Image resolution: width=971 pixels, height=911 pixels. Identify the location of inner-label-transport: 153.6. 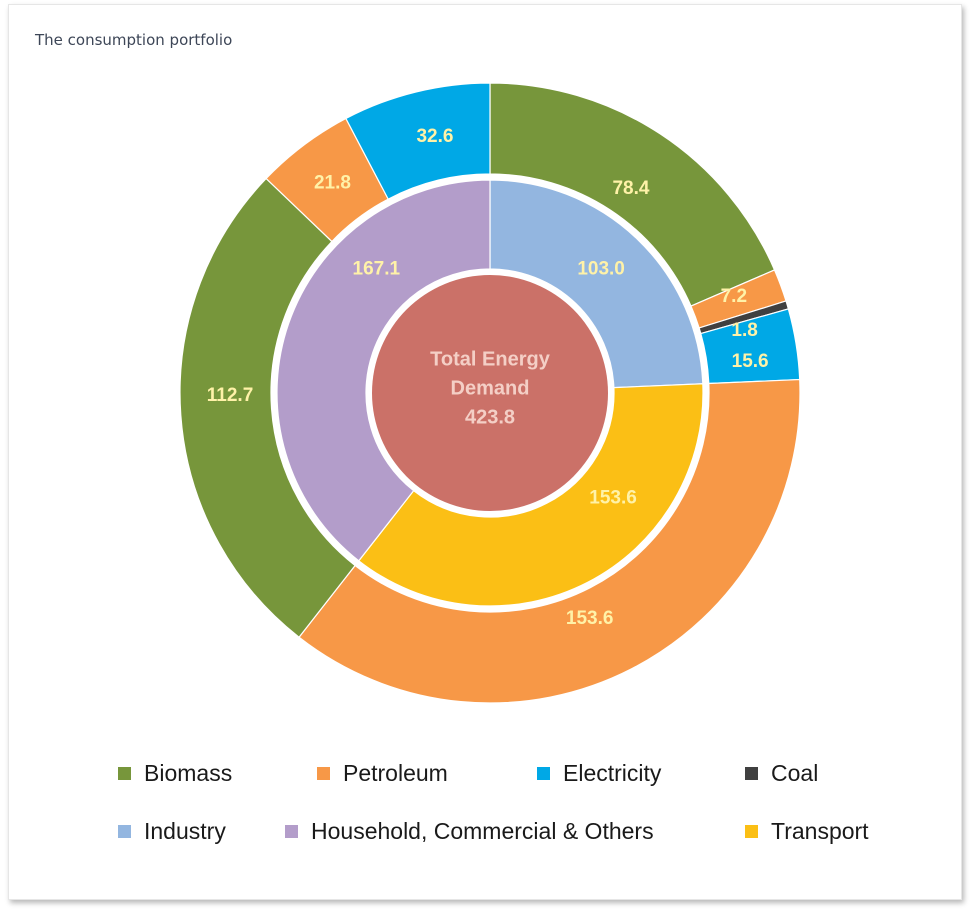
(613, 497).